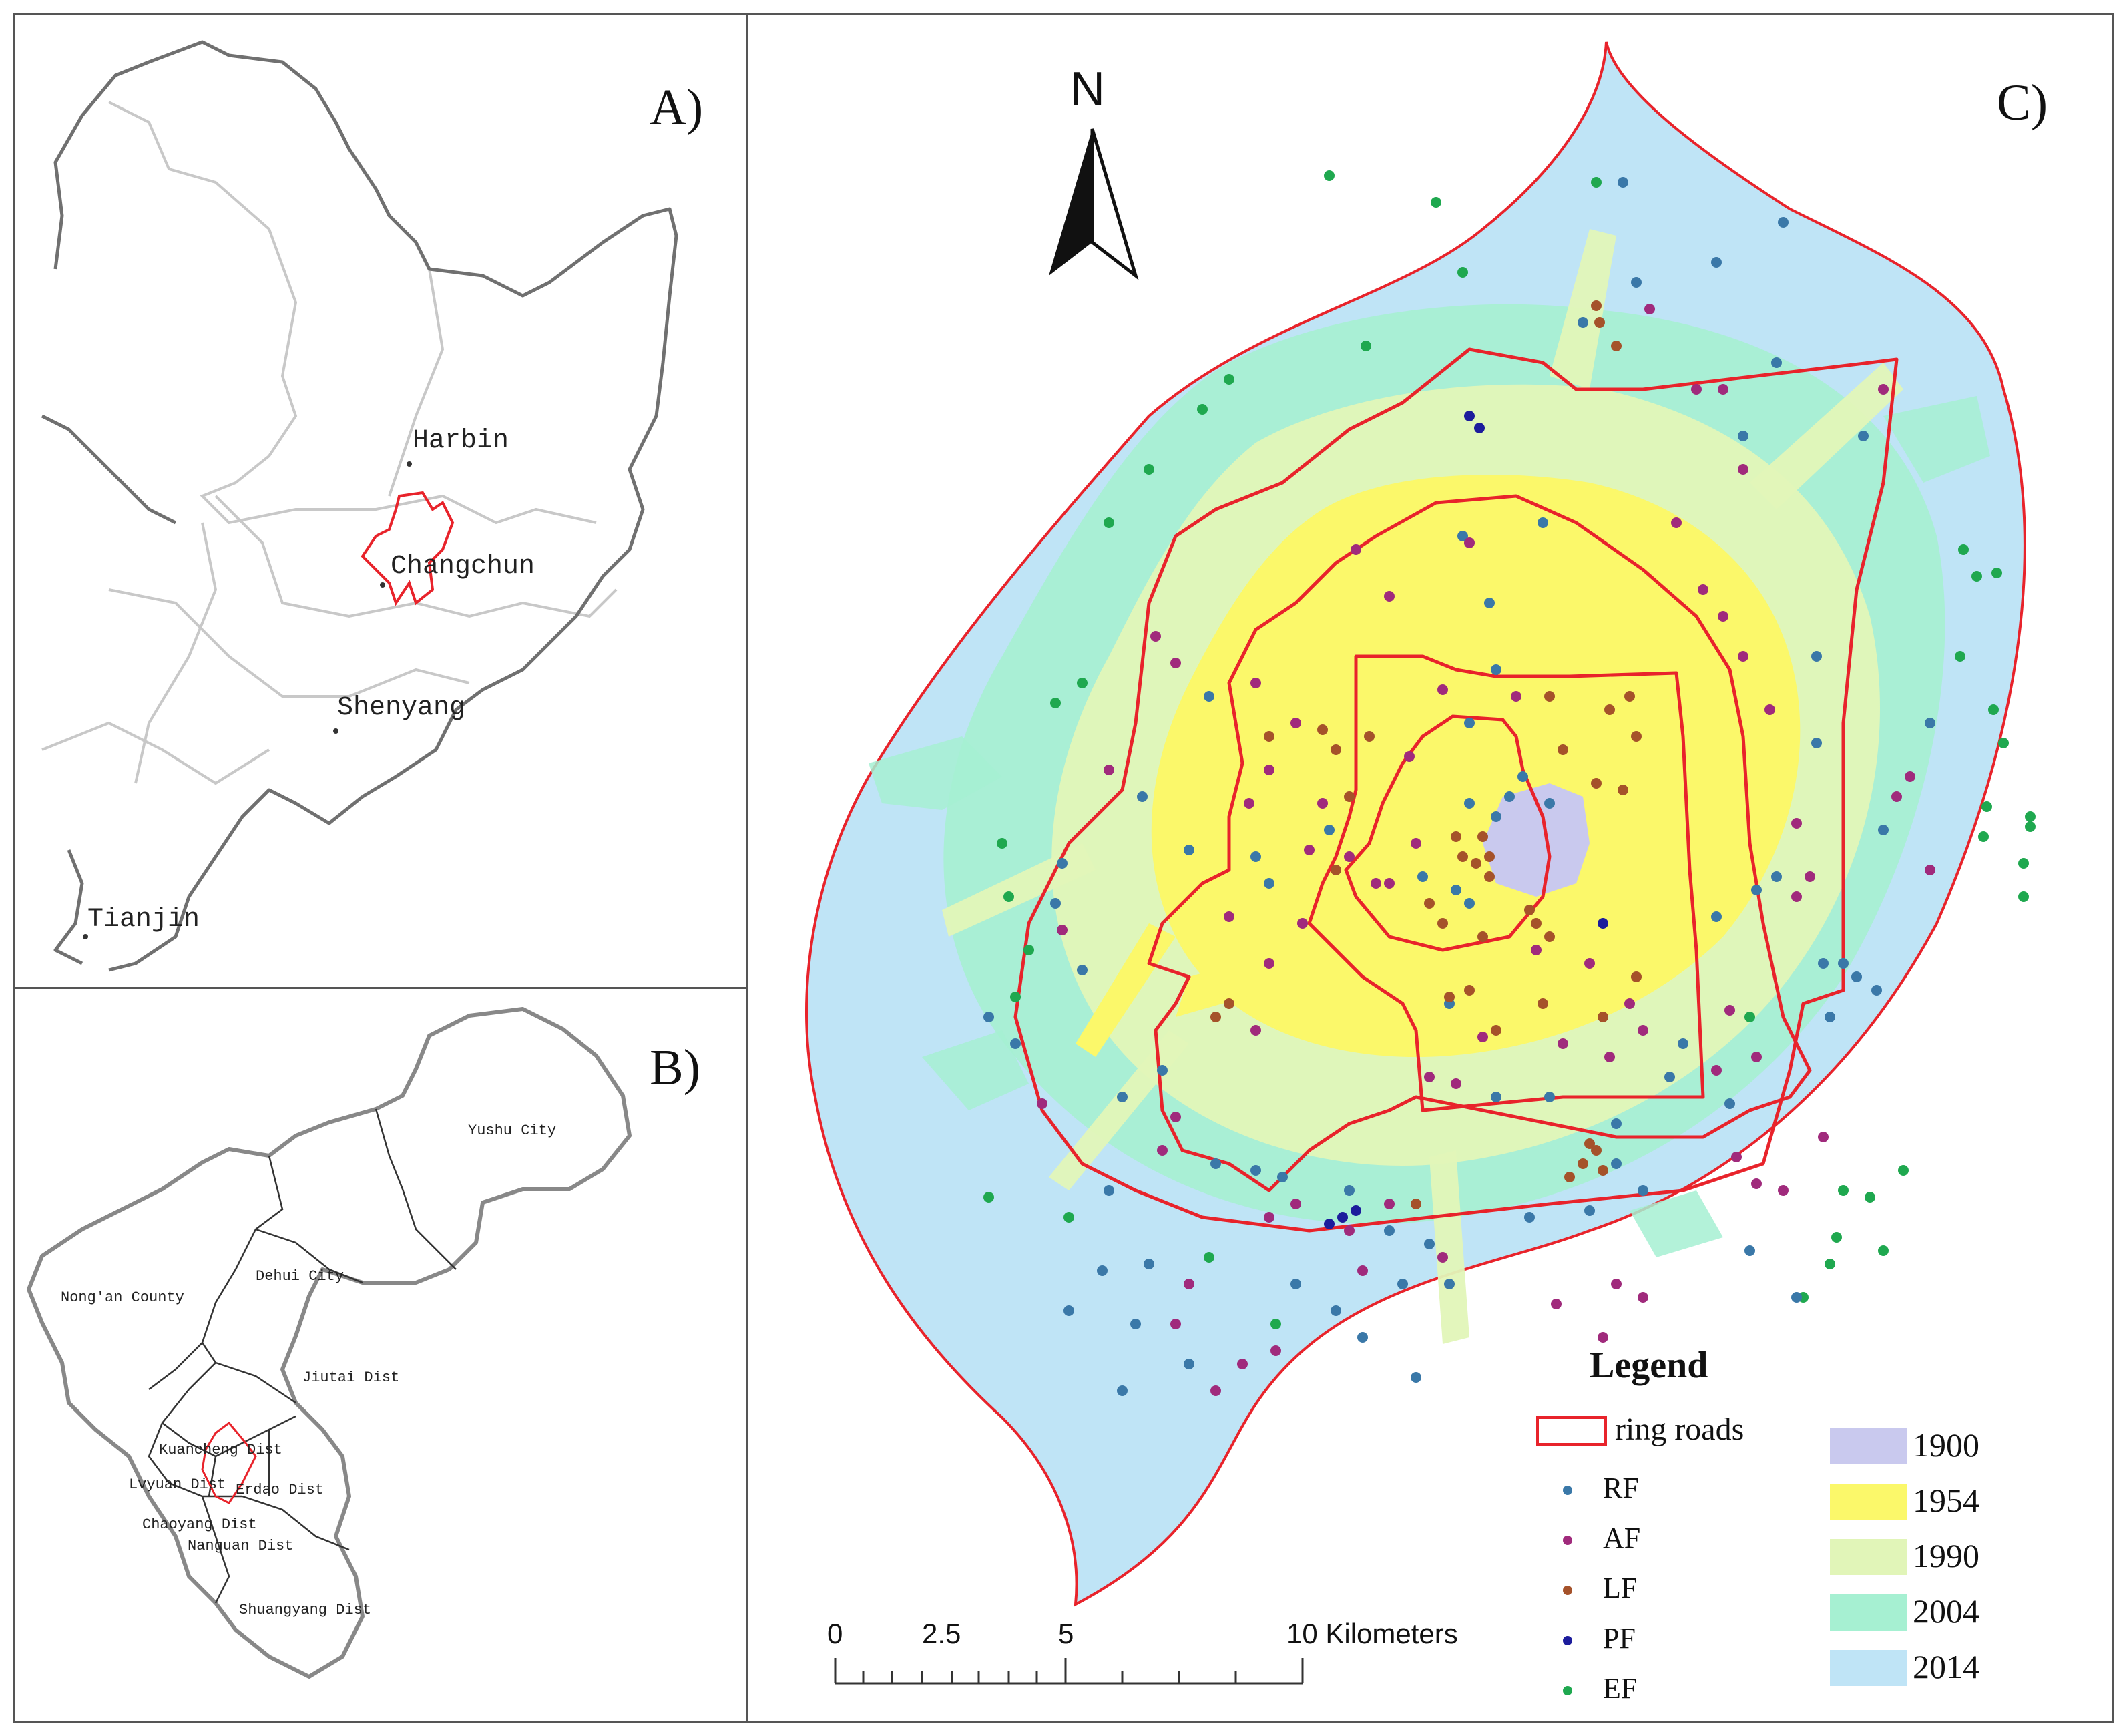 This screenshot has height=1736, width=2127. Describe the element at coordinates (143, 920) in the screenshot. I see `city-label-tianjin: Tianjin` at that location.